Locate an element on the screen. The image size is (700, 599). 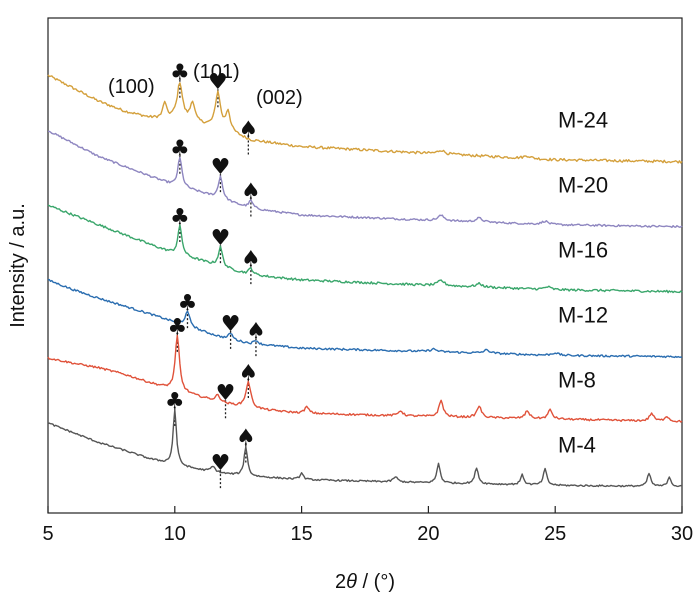
marker-101-M-8: ♥ is located at coordinates (226, 393).